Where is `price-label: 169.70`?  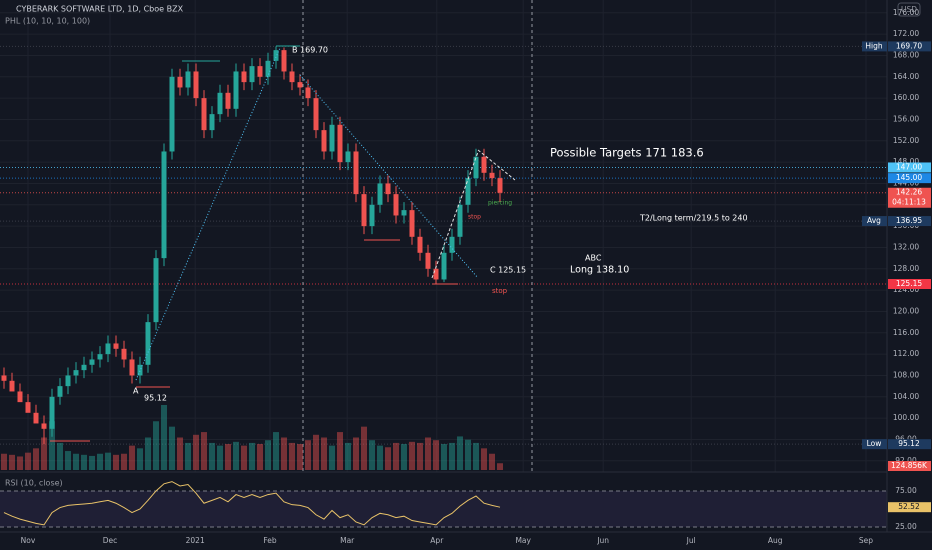 price-label: 169.70 is located at coordinates (909, 45).